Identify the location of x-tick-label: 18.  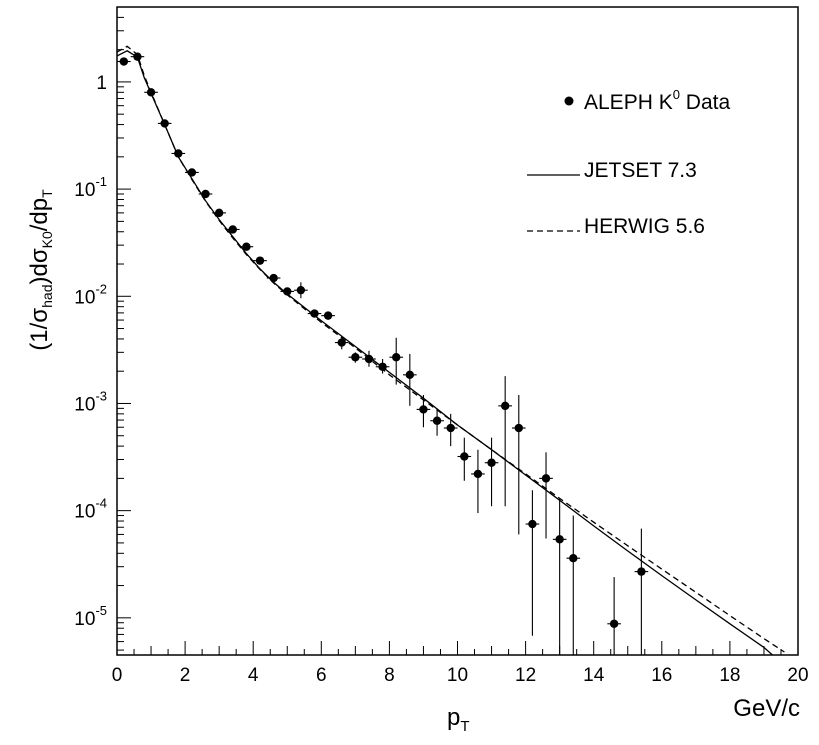
(729, 675).